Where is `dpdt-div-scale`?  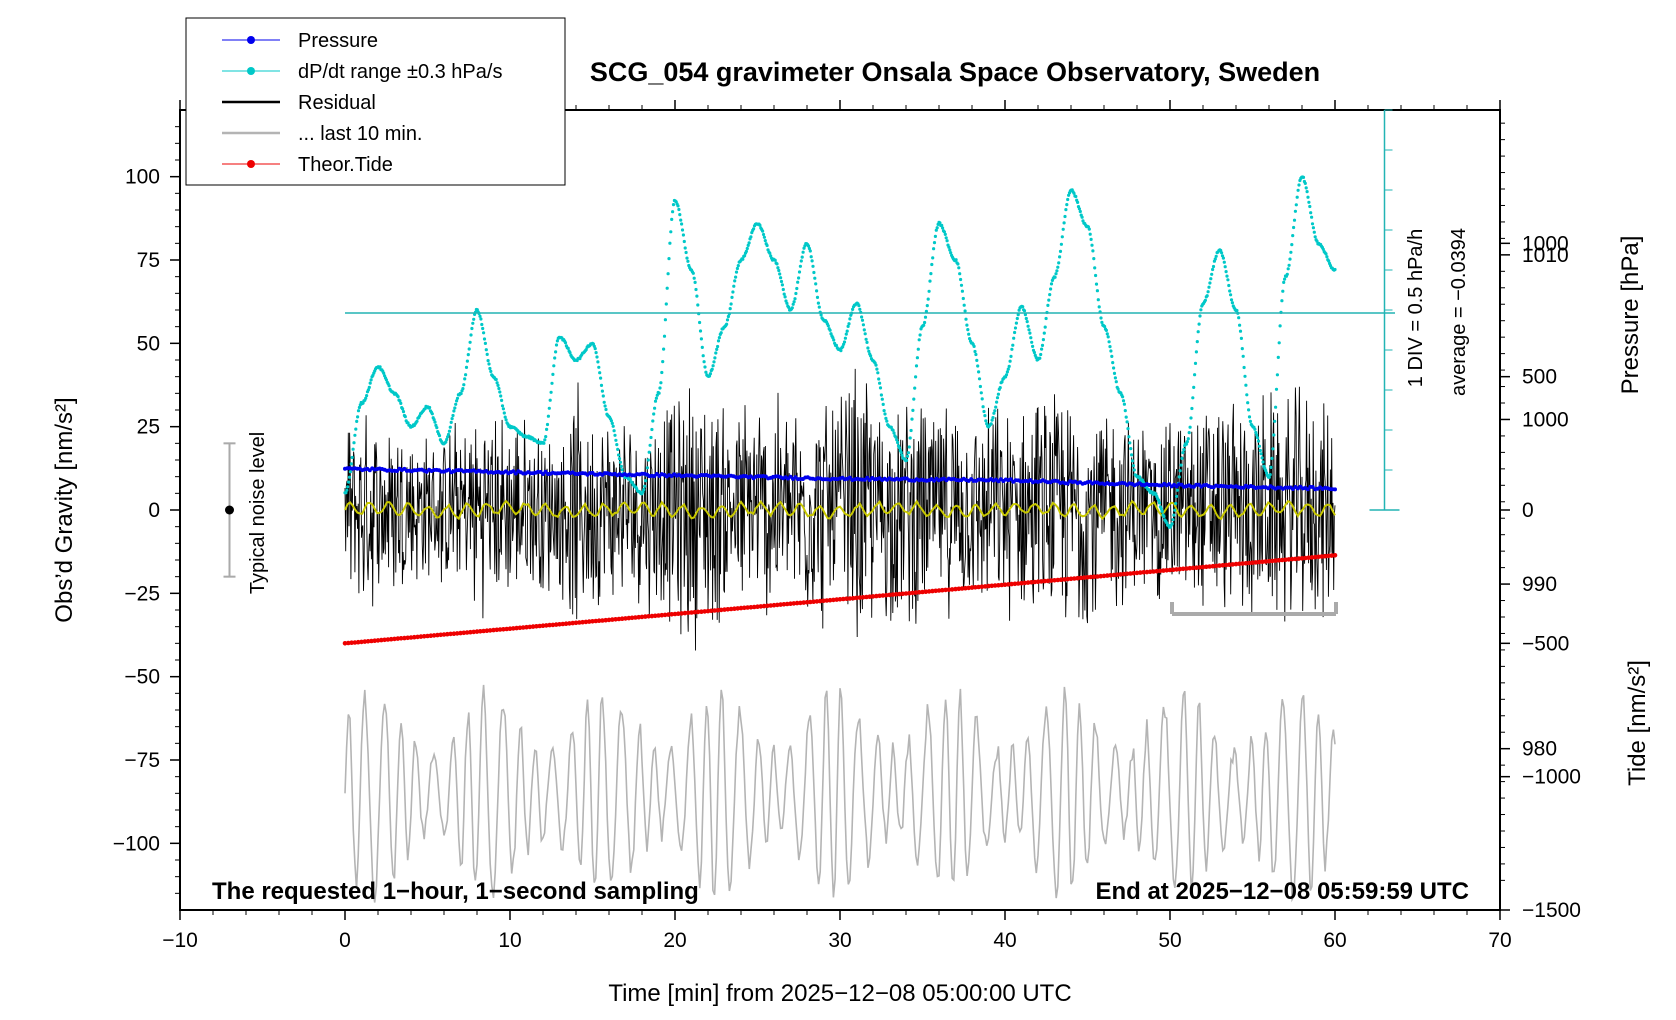 dpdt-div-scale is located at coordinates (1384, 310).